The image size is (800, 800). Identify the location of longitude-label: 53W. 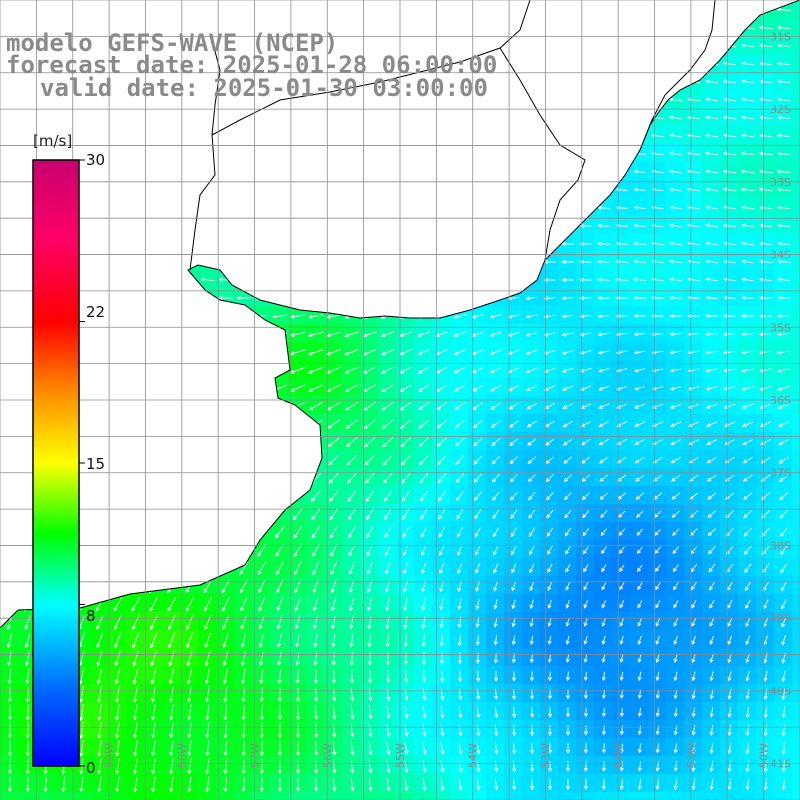
(545, 755).